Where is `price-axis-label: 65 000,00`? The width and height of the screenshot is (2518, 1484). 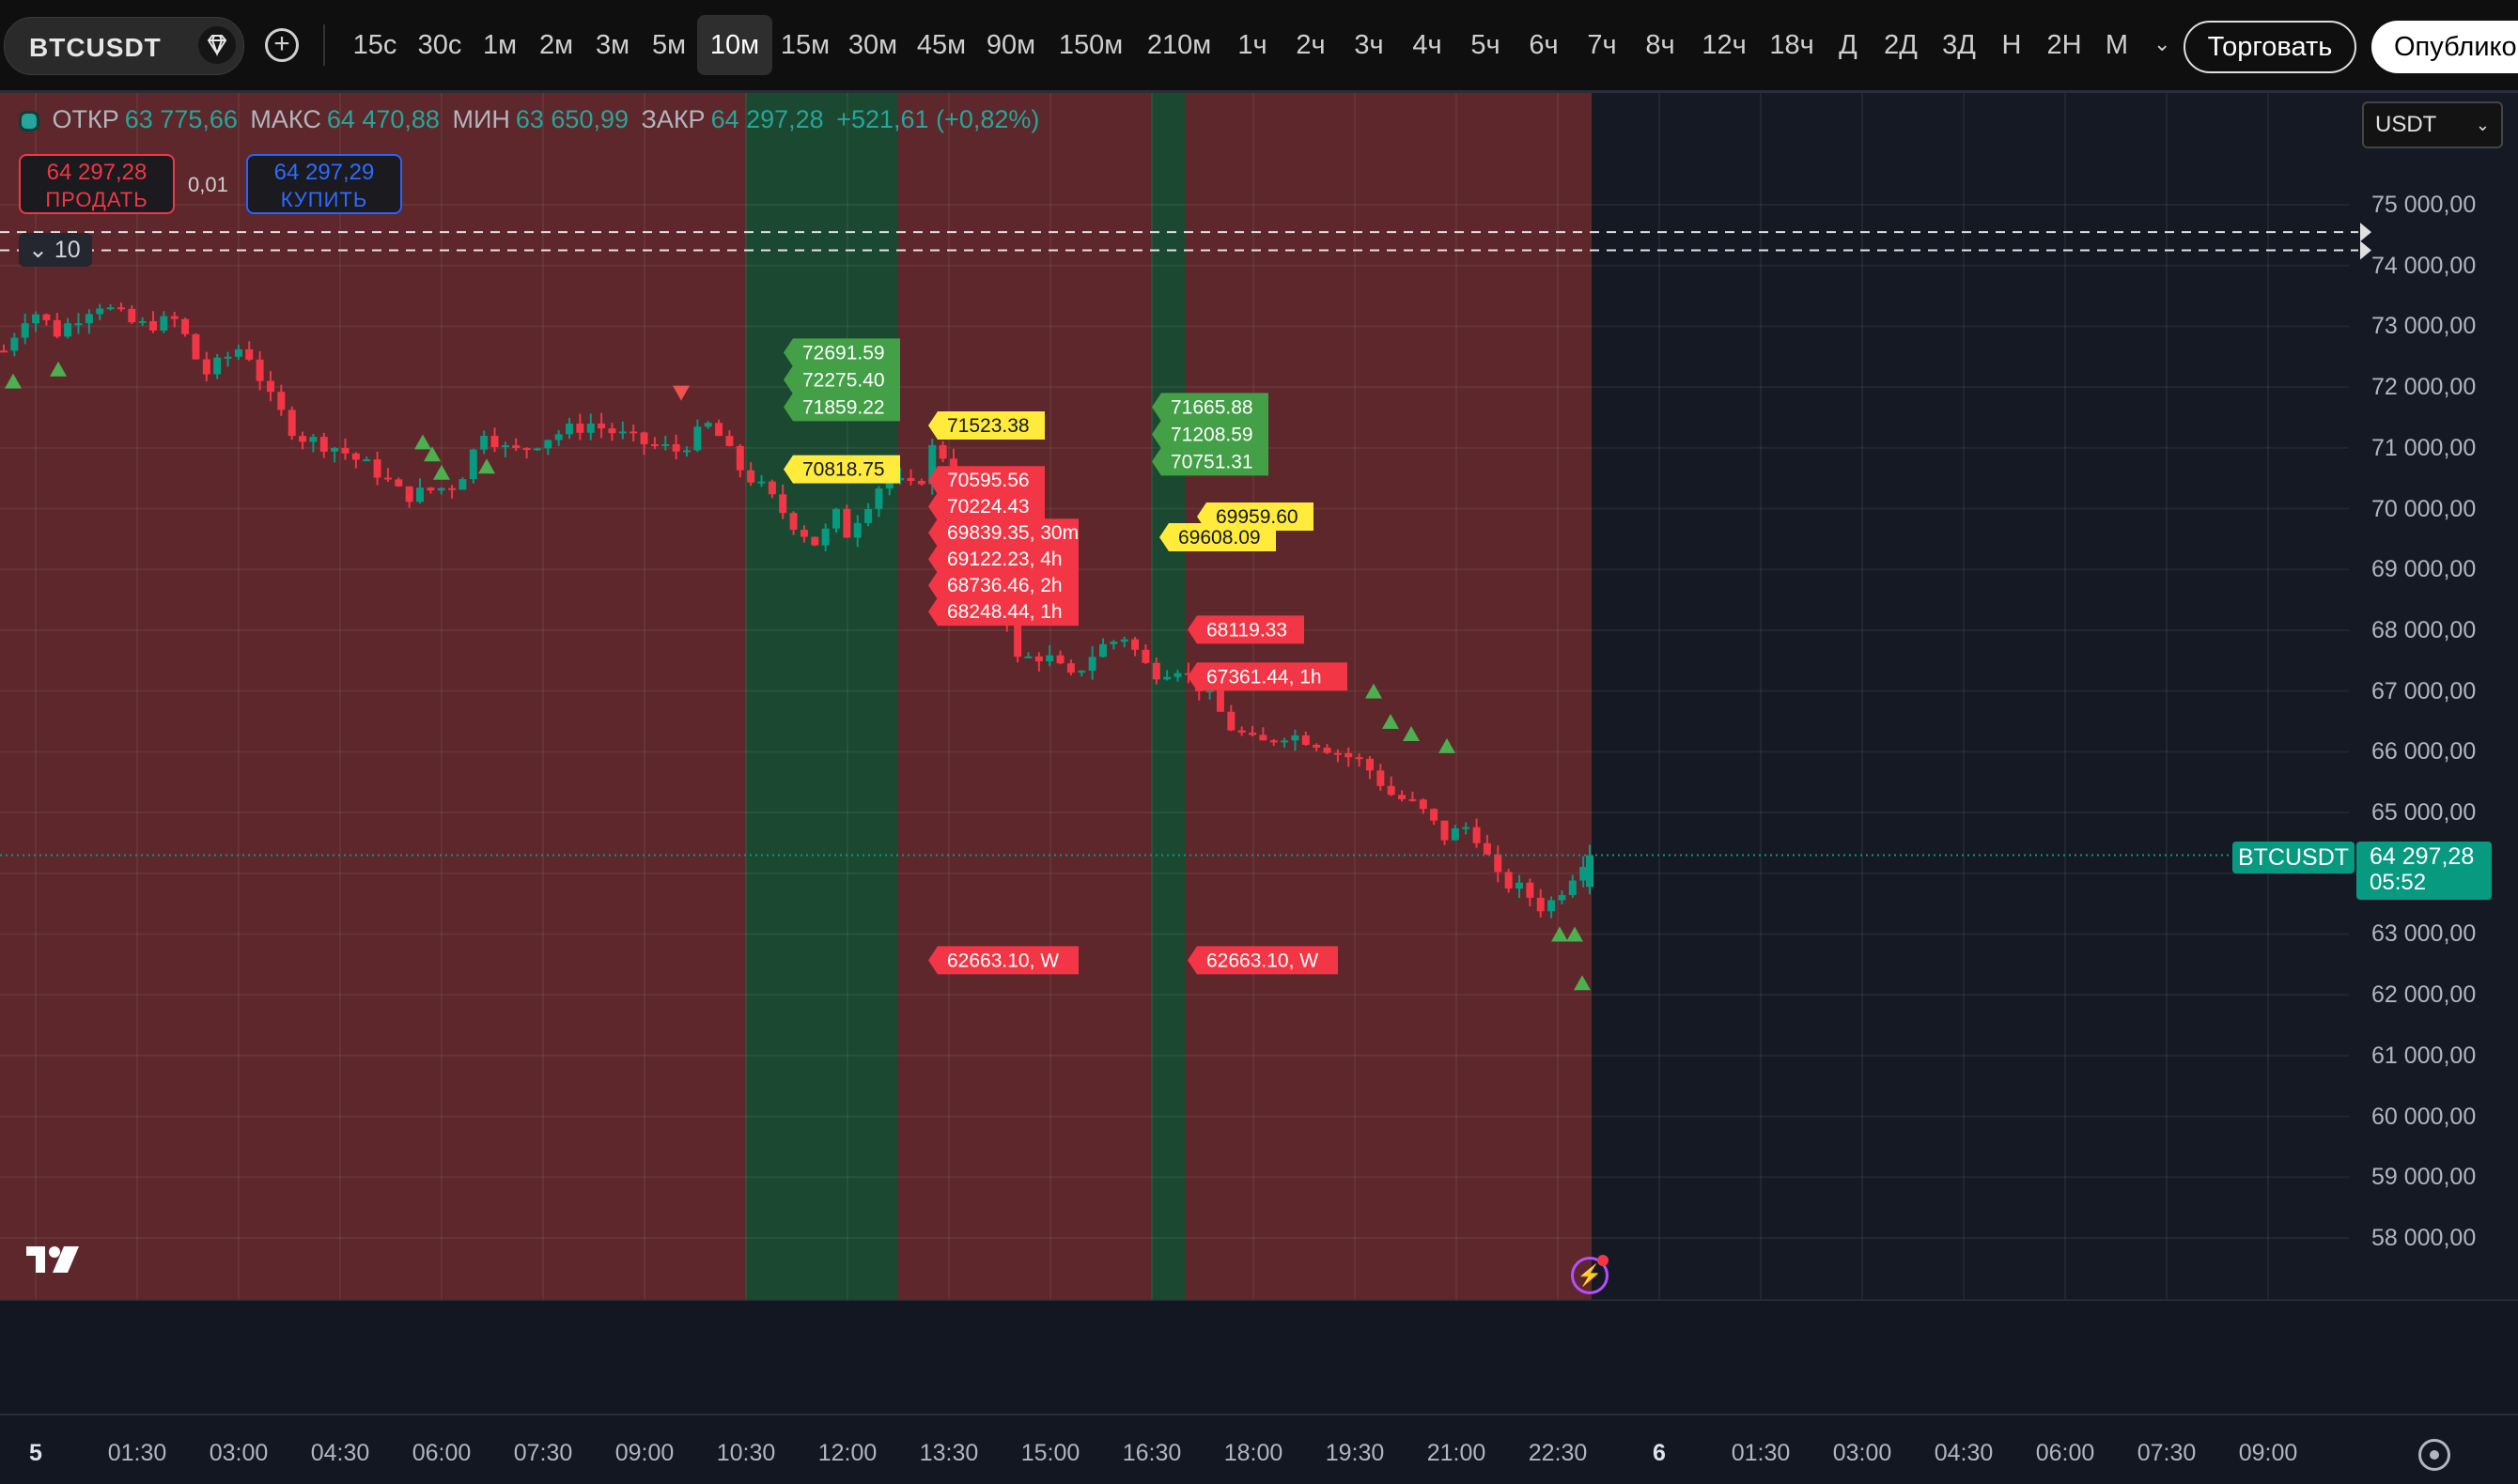 price-axis-label: 65 000,00 is located at coordinates (2424, 813).